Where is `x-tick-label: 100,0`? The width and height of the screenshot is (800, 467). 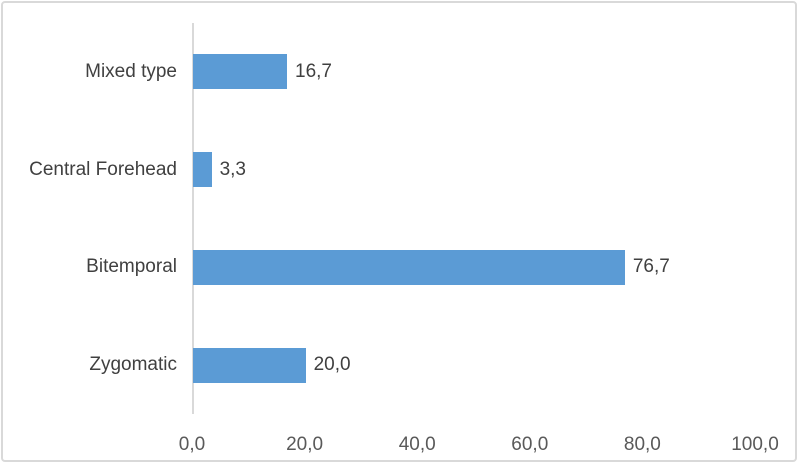 x-tick-label: 100,0 is located at coordinates (755, 444).